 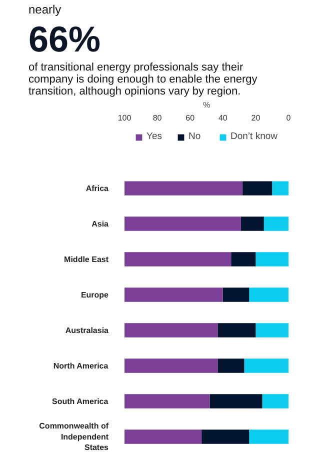 What do you see at coordinates (157, 118) in the screenshot?
I see `x-tick-label: 80` at bounding box center [157, 118].